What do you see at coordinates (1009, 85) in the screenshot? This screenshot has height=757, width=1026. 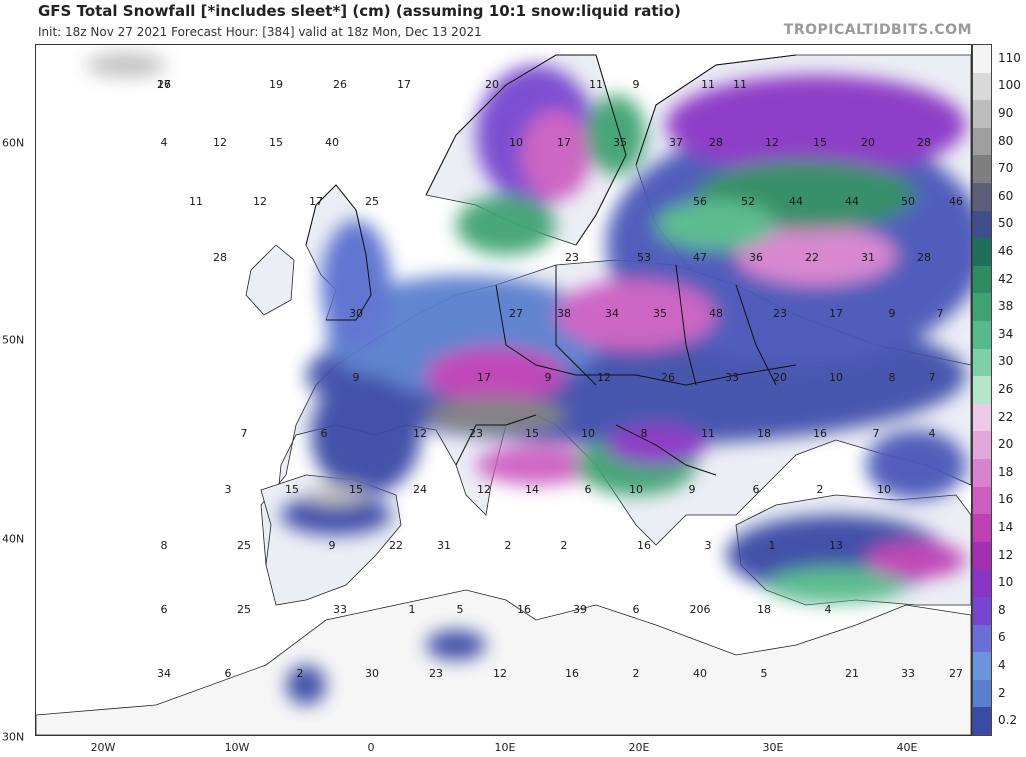 I see `colorbar-label: 100` at bounding box center [1009, 85].